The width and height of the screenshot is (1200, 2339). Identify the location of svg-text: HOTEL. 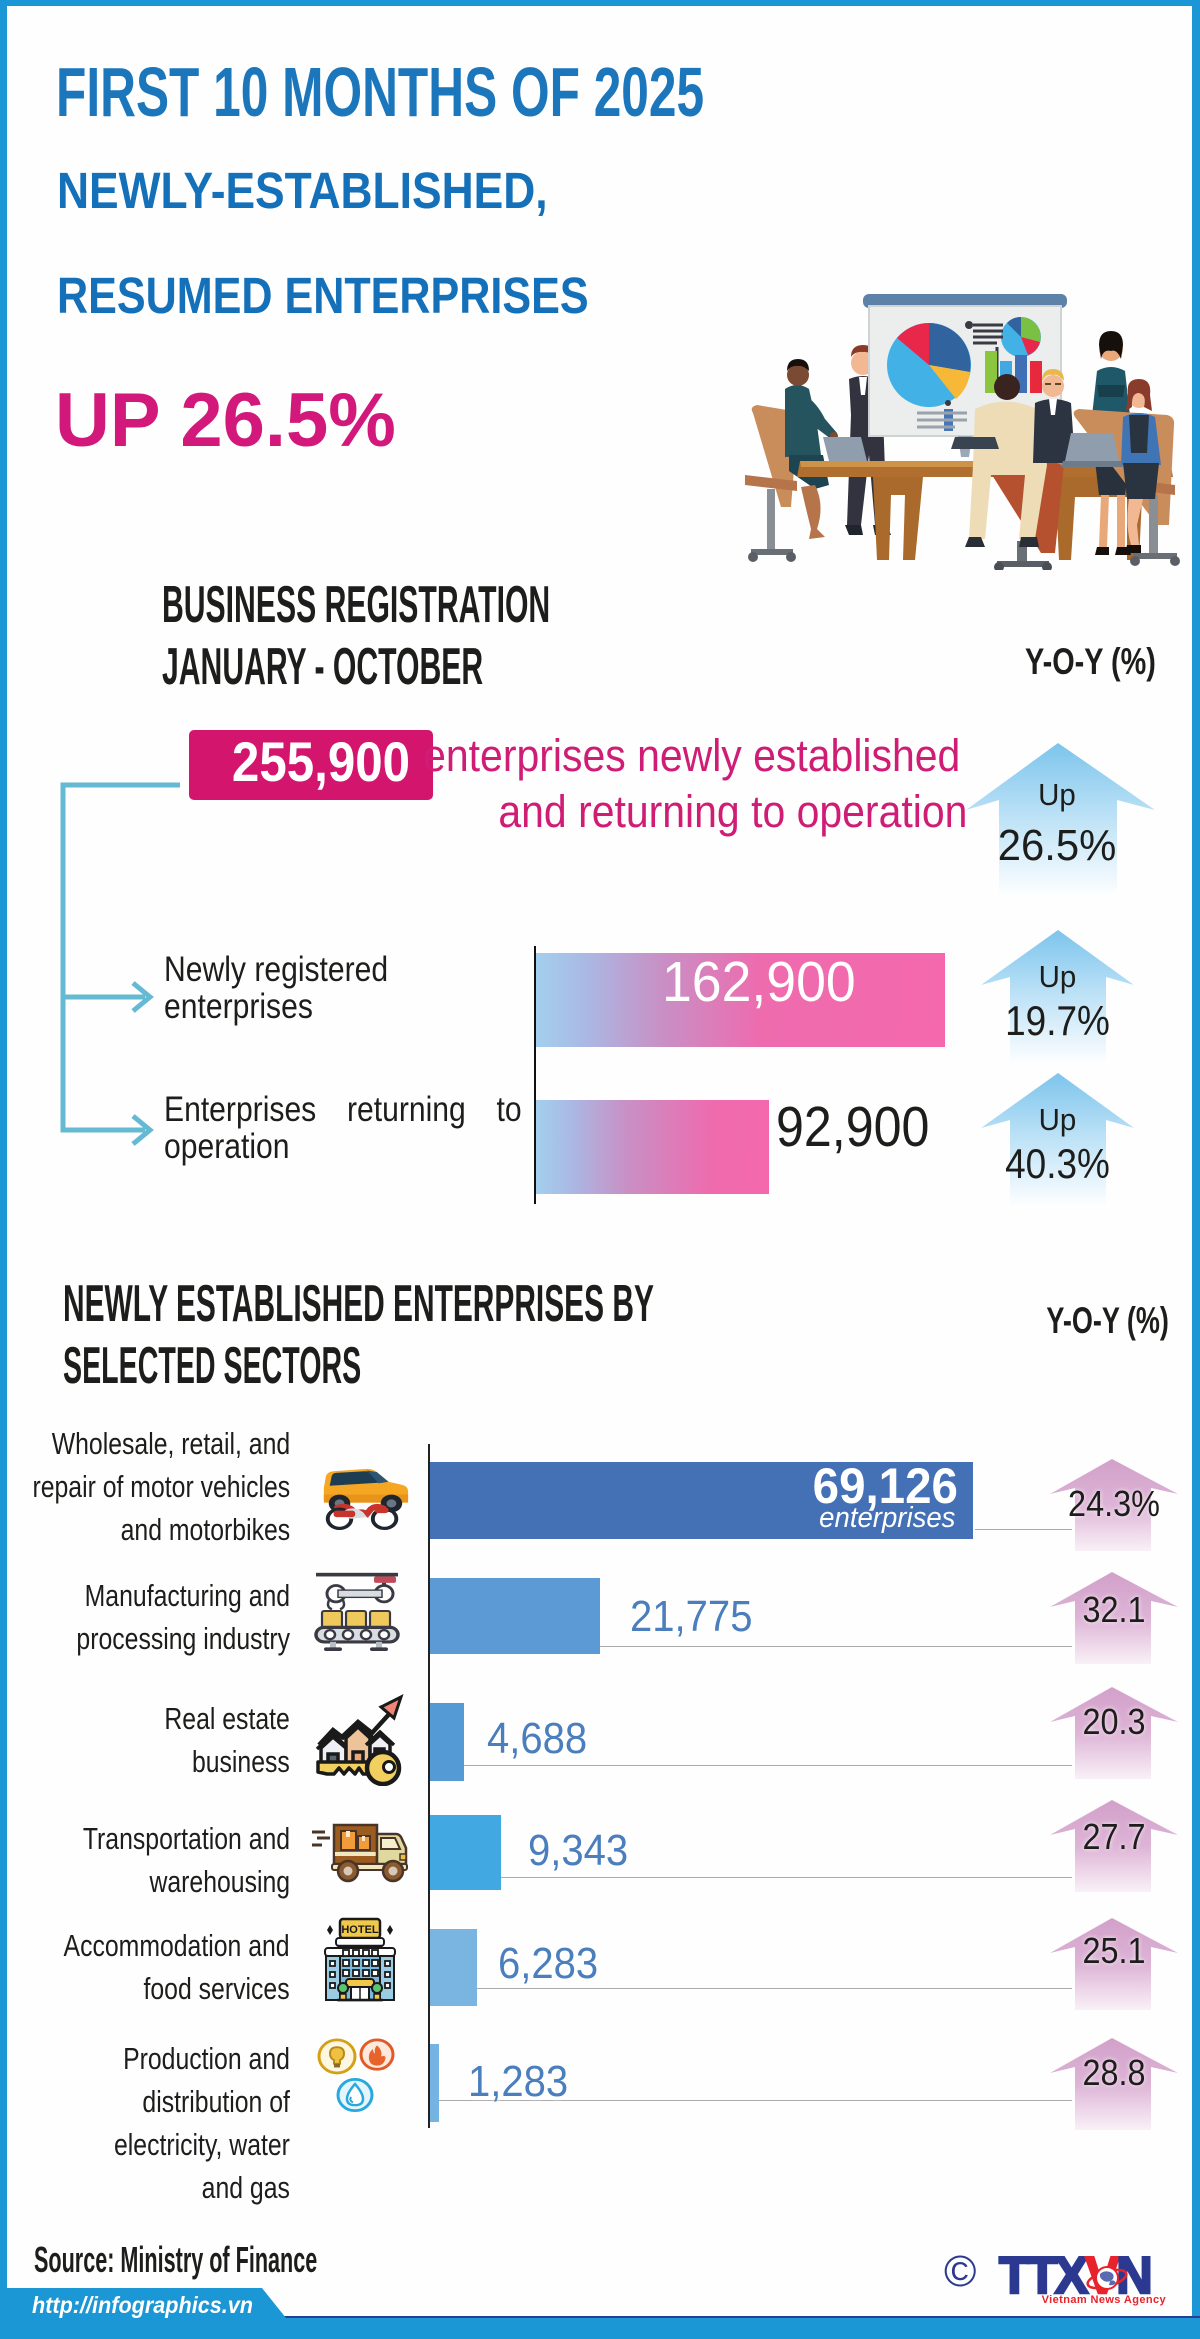
(360, 1930).